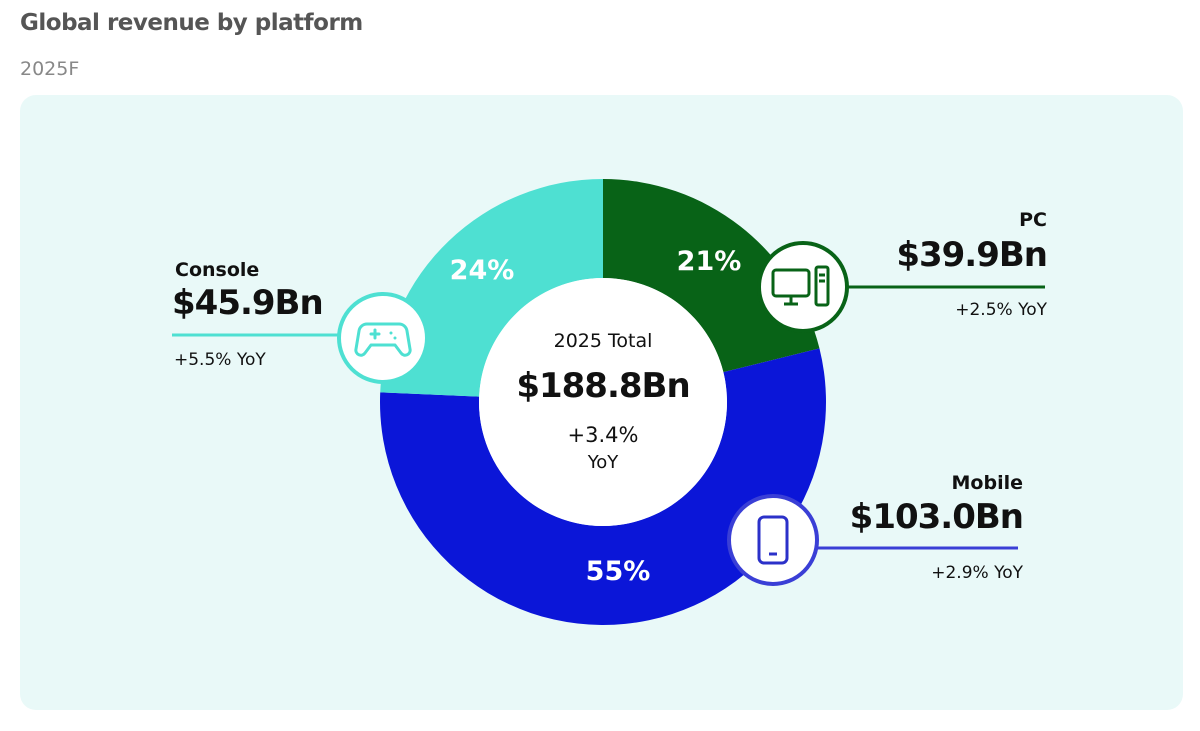 The width and height of the screenshot is (1200, 731). Describe the element at coordinates (191, 23) in the screenshot. I see `chart-title: Global revenue by platform` at that location.